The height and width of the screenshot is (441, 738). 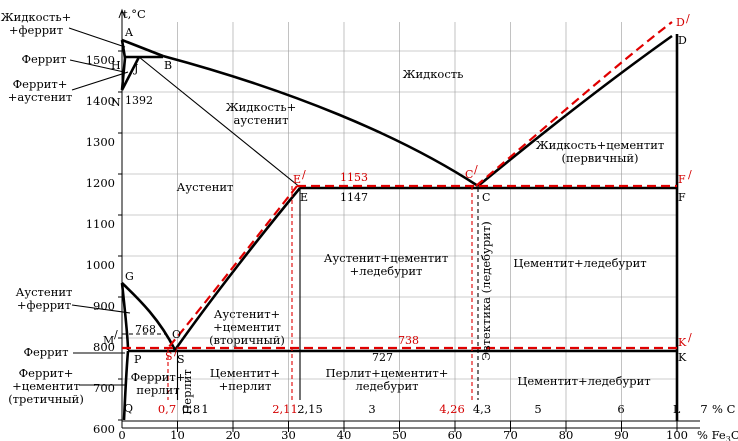 I want to click on region-ferrite-pearlite: Феррит+, so click(x=158, y=377).